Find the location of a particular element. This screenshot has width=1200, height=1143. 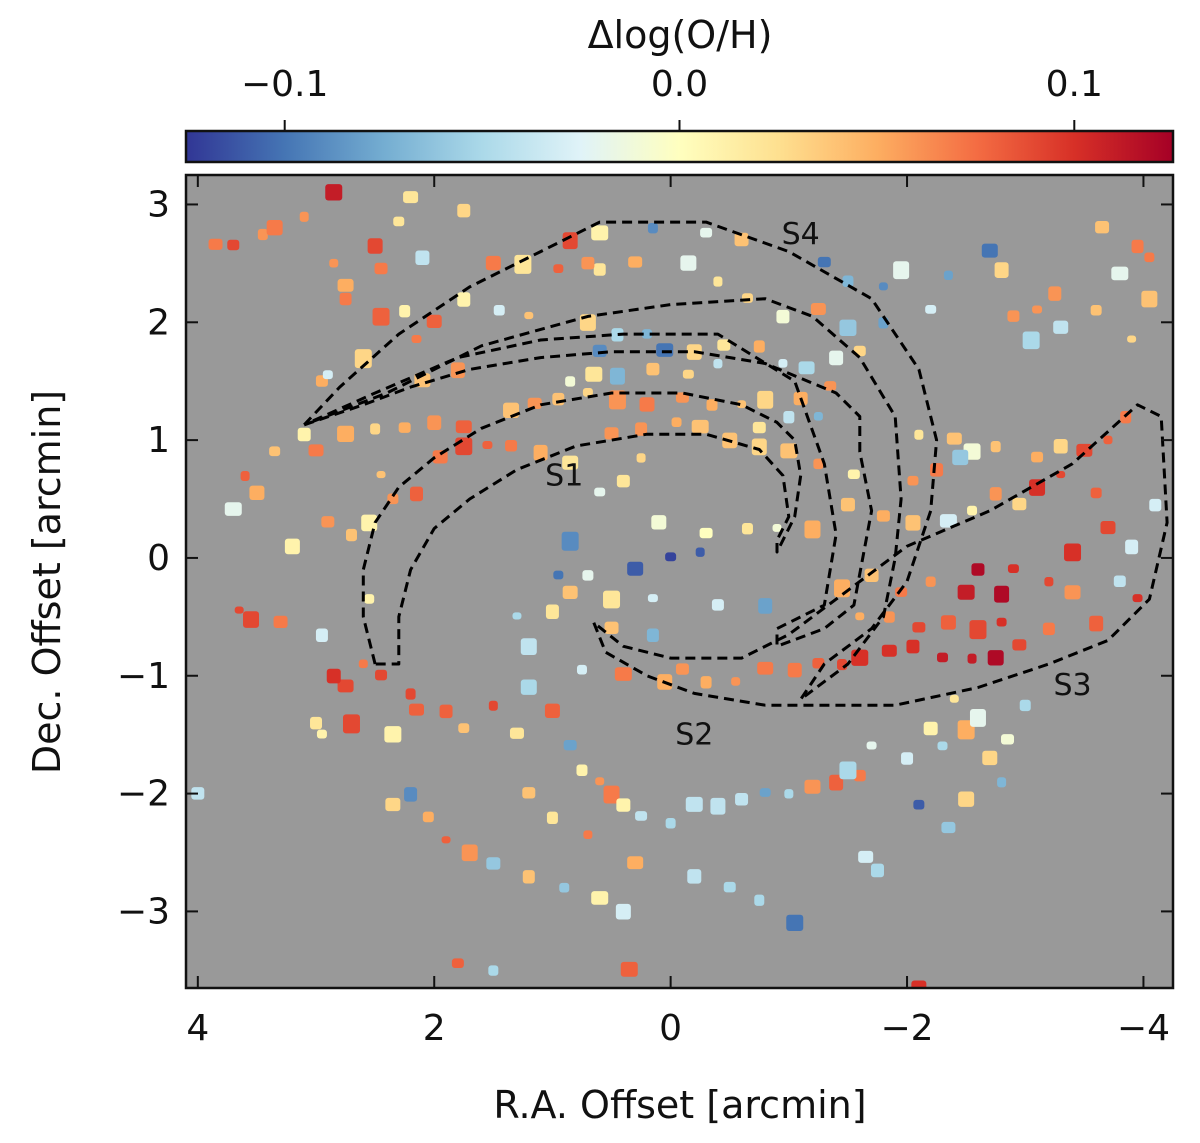

y-tick-label: 3 is located at coordinates (158, 204).